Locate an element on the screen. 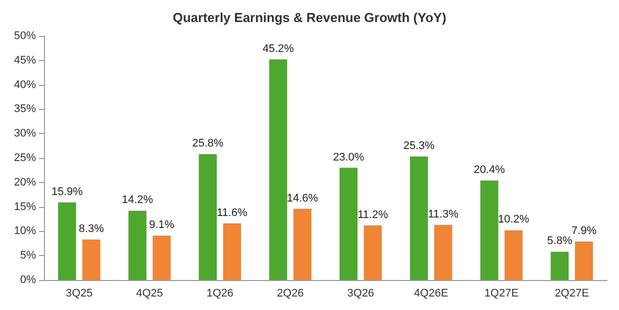  data-label: 11.3% is located at coordinates (443, 214).